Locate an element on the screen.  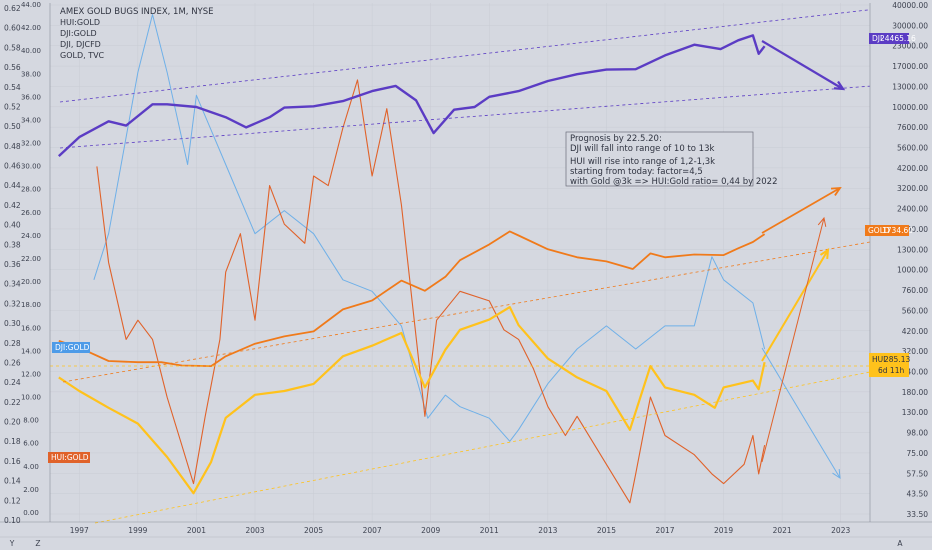
x-tick-label: 2003 is located at coordinates (254, 530).